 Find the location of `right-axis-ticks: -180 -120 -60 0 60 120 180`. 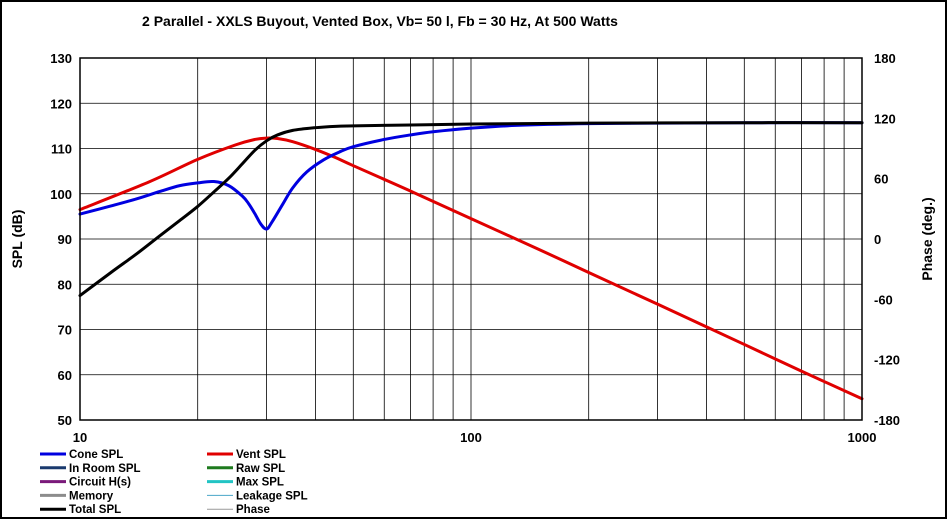

right-axis-ticks: -180 -120 -60 0 60 120 180 is located at coordinates (887, 239).